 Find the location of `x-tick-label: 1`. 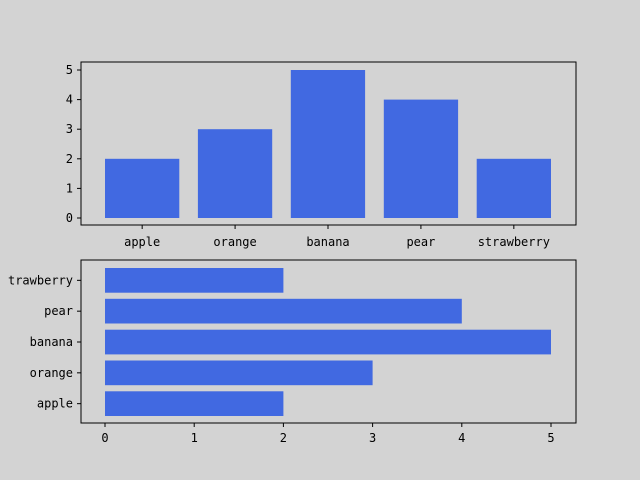

x-tick-label: 1 is located at coordinates (194, 438).